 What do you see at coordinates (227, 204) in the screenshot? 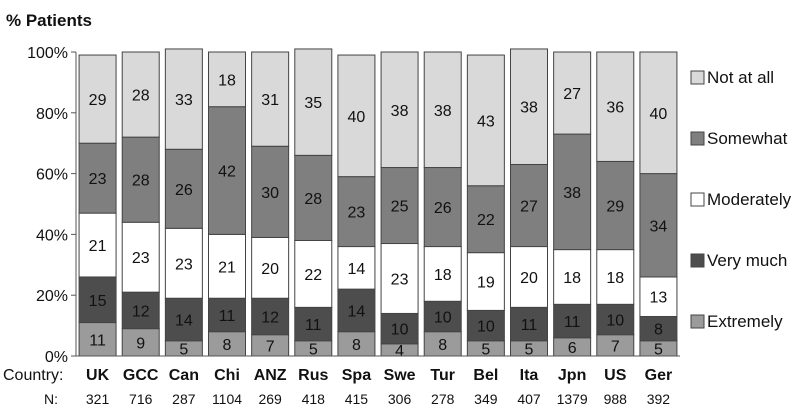
I see `bar-stack-chi: 8 11 21 42 18` at bounding box center [227, 204].